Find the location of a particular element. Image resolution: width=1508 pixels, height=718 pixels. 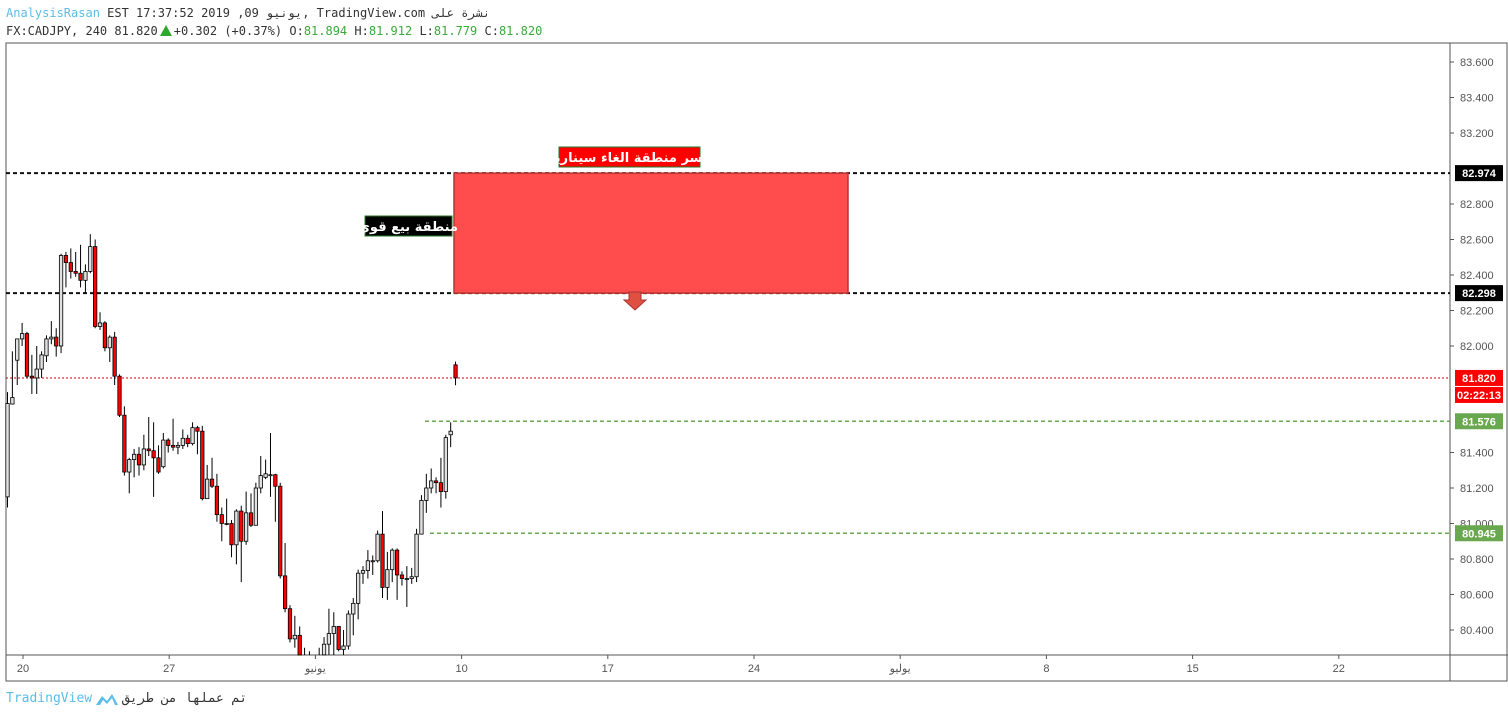

author-link: AnalysisRasan is located at coordinates (53, 13).